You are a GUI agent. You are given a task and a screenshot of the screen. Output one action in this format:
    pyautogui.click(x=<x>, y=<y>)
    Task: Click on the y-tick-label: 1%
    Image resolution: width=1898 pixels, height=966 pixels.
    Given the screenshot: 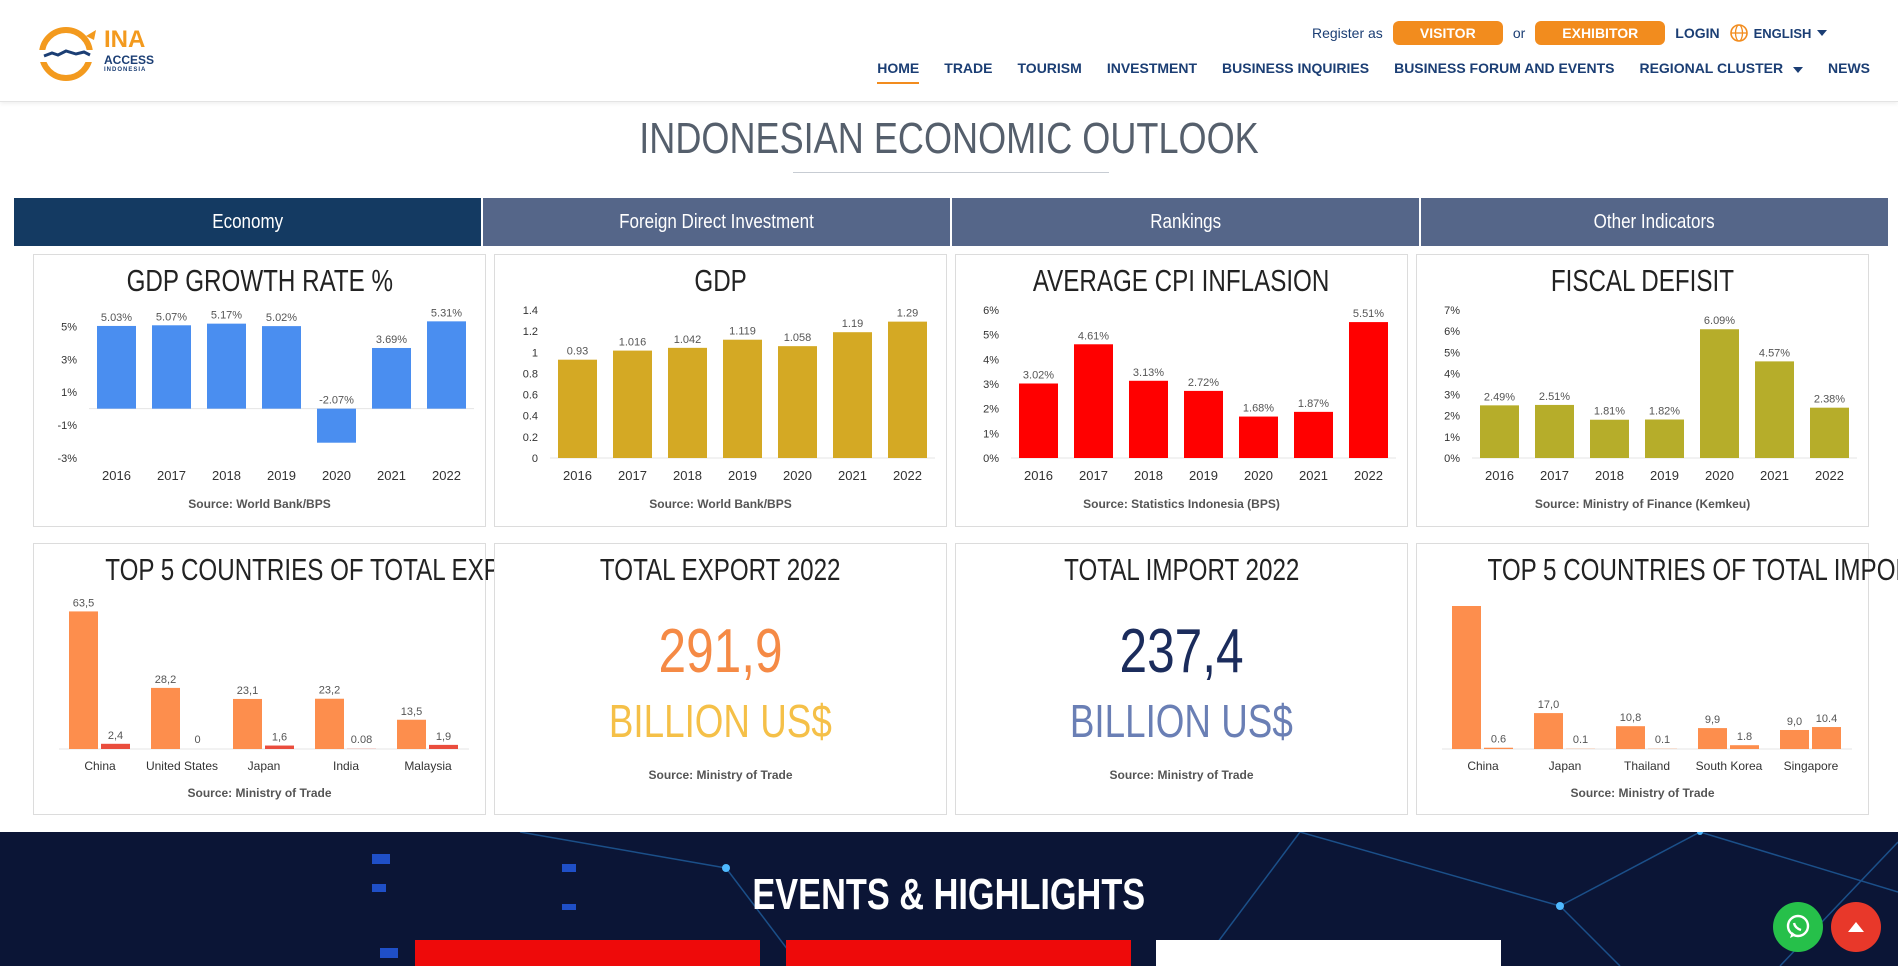 What is the action you would take?
    pyautogui.click(x=991, y=434)
    